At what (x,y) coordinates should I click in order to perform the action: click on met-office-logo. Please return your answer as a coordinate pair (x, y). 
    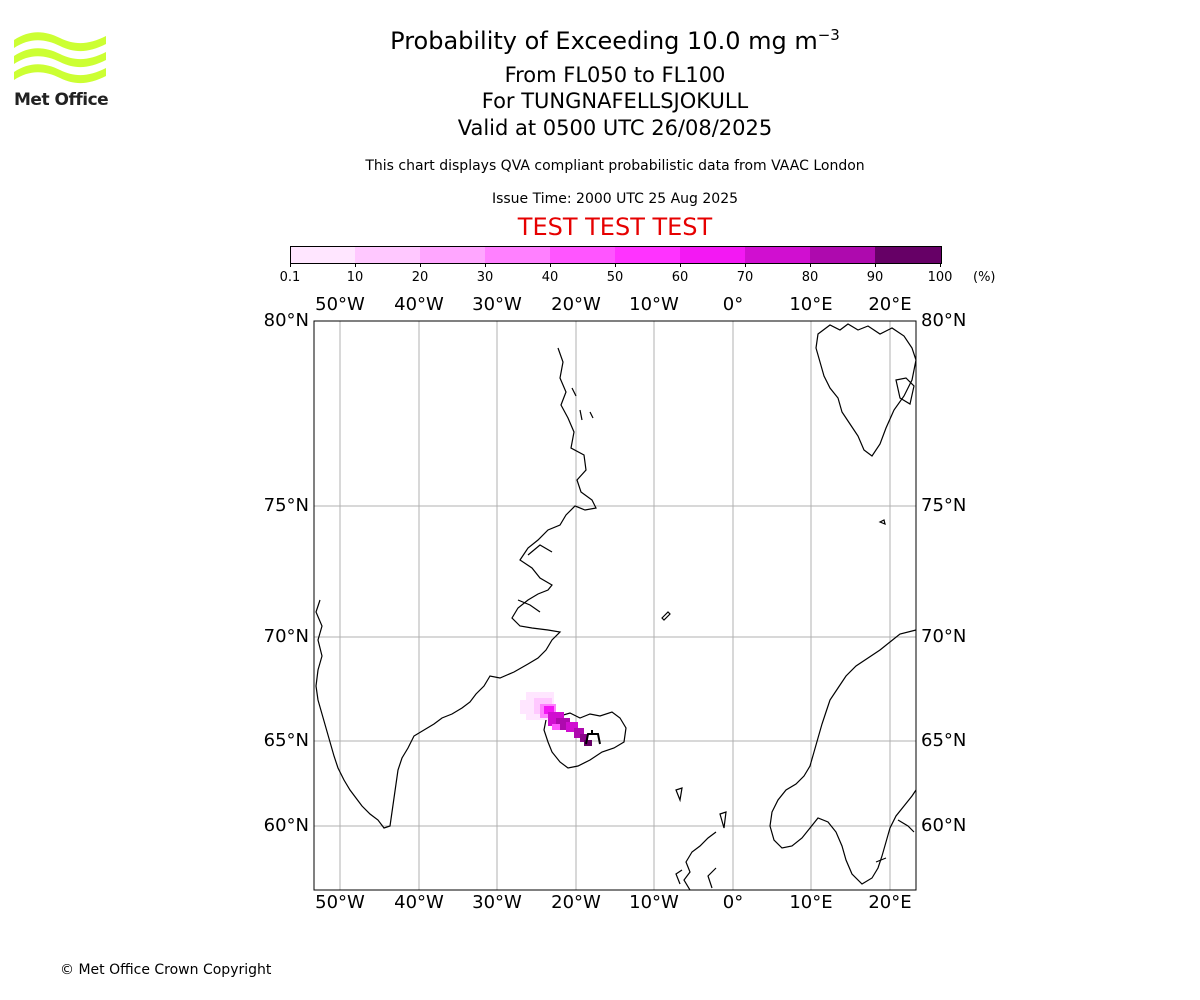
    Looking at the image, I should click on (60, 60).